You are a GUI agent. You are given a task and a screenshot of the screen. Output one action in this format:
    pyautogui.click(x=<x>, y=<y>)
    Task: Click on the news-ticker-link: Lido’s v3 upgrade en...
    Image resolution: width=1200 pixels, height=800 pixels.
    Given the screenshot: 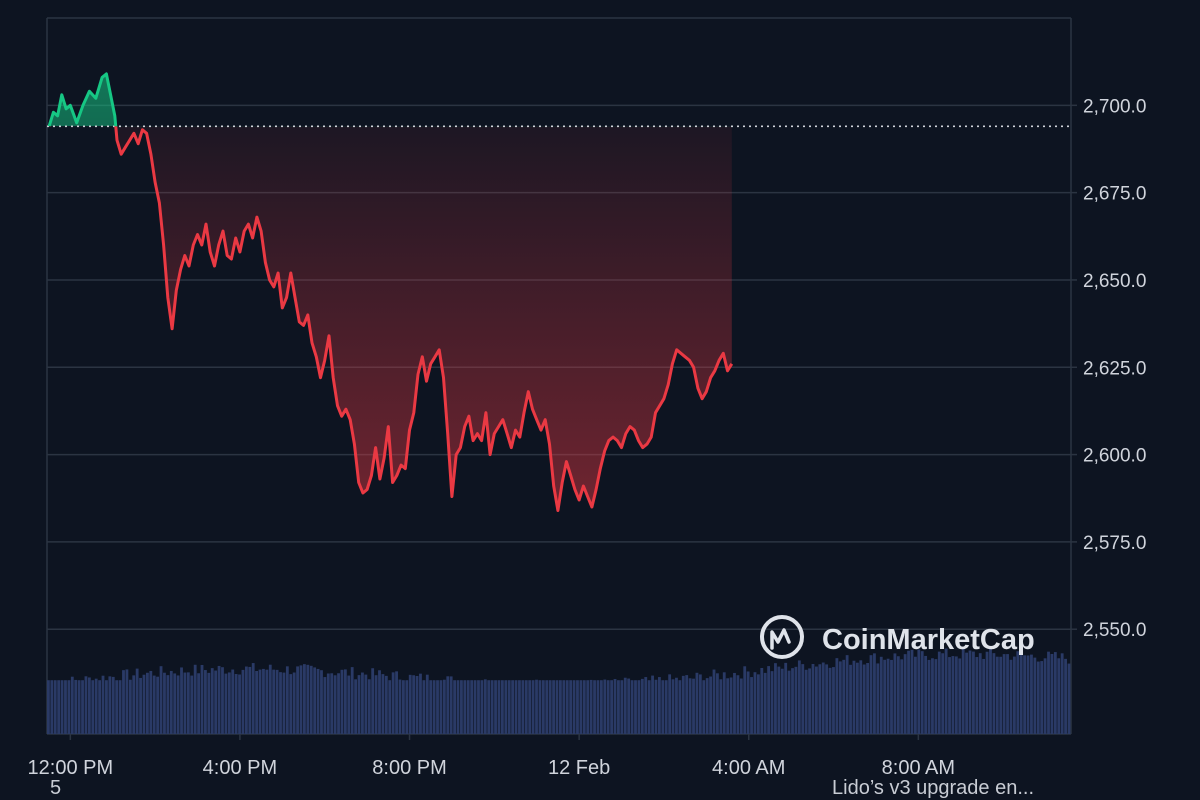 What is the action you would take?
    pyautogui.click(x=933, y=788)
    